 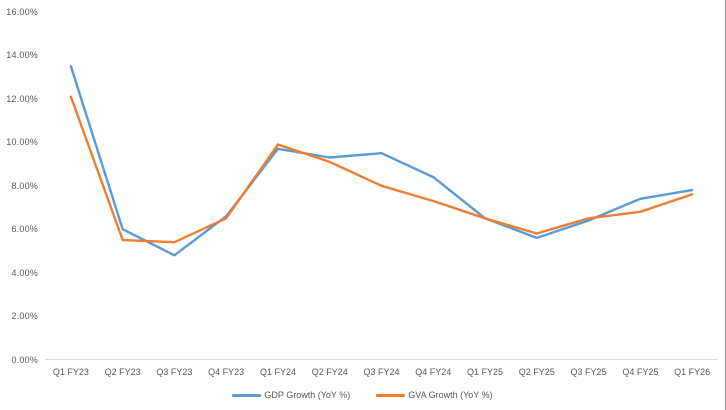 What do you see at coordinates (450, 395) in the screenshot?
I see `legend-label-gva: GVA Growth (YoY %)` at bounding box center [450, 395].